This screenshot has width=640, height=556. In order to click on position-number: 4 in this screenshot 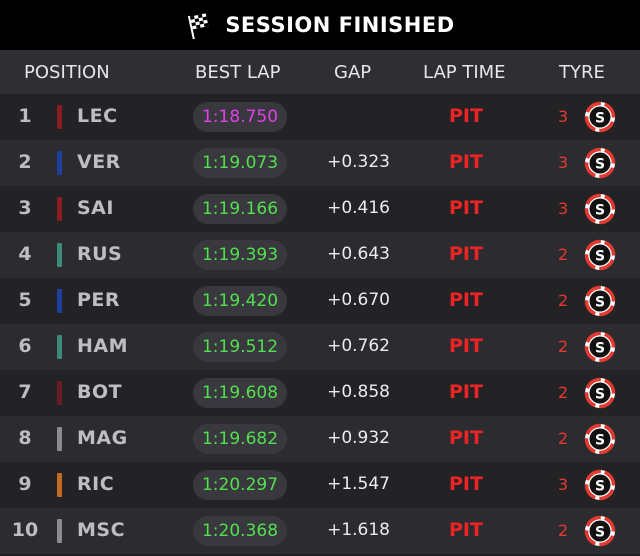, I will do `click(25, 254)`.